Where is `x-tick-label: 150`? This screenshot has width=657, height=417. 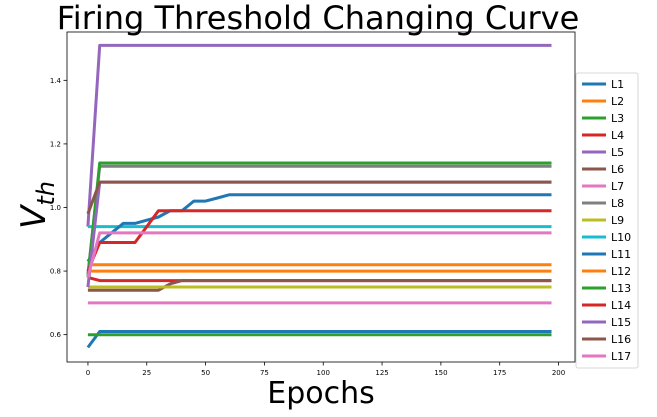
x-tick-label: 150 is located at coordinates (440, 373).